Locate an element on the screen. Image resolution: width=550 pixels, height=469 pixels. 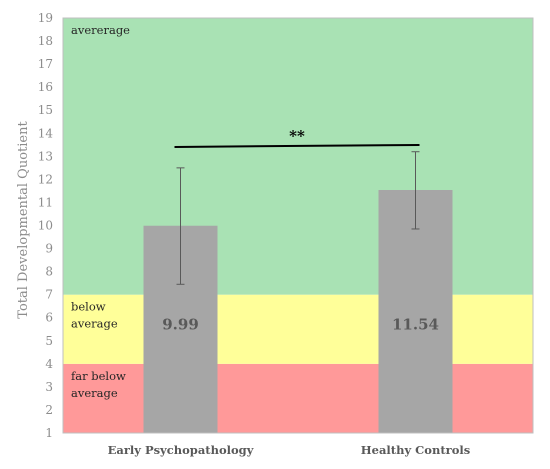
y-tick-label-14: 15 is located at coordinates (45, 110).